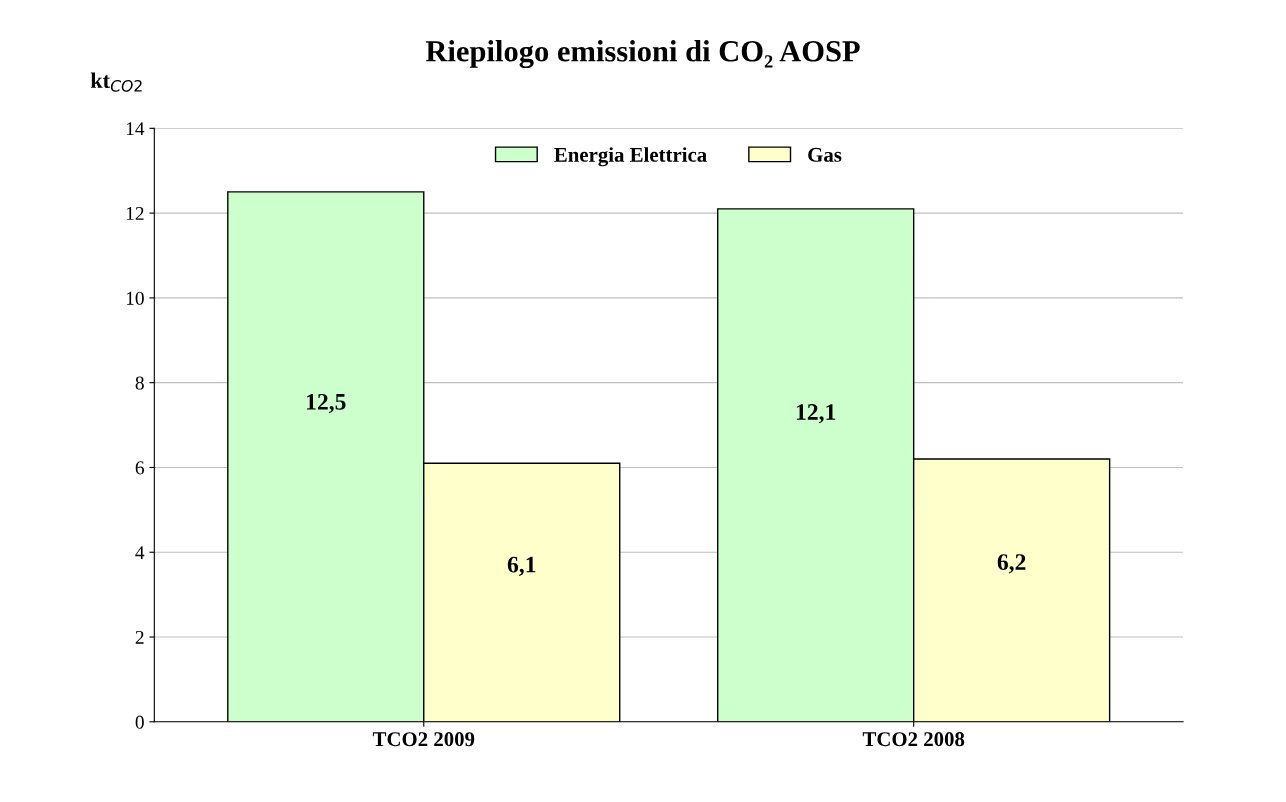 The width and height of the screenshot is (1286, 802). Describe the element at coordinates (642, 54) in the screenshot. I see `chart-title: Riepilogo emissioni di CO₂ AOSP` at that location.